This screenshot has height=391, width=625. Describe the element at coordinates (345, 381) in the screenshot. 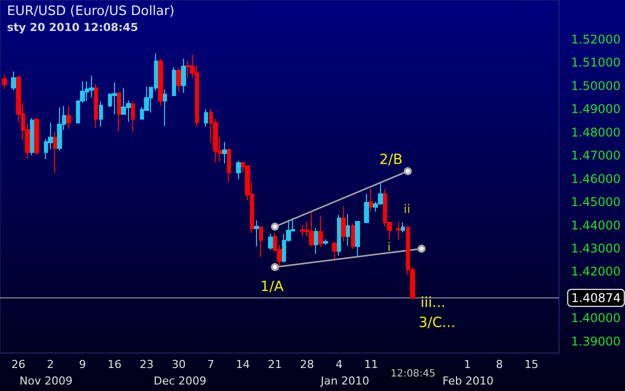

I see `text: Jan 2010` at that location.